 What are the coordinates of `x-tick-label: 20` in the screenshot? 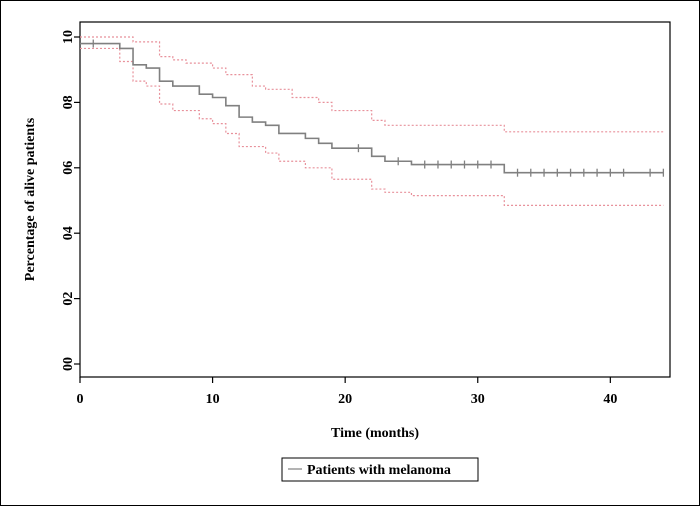 It's located at (345, 399).